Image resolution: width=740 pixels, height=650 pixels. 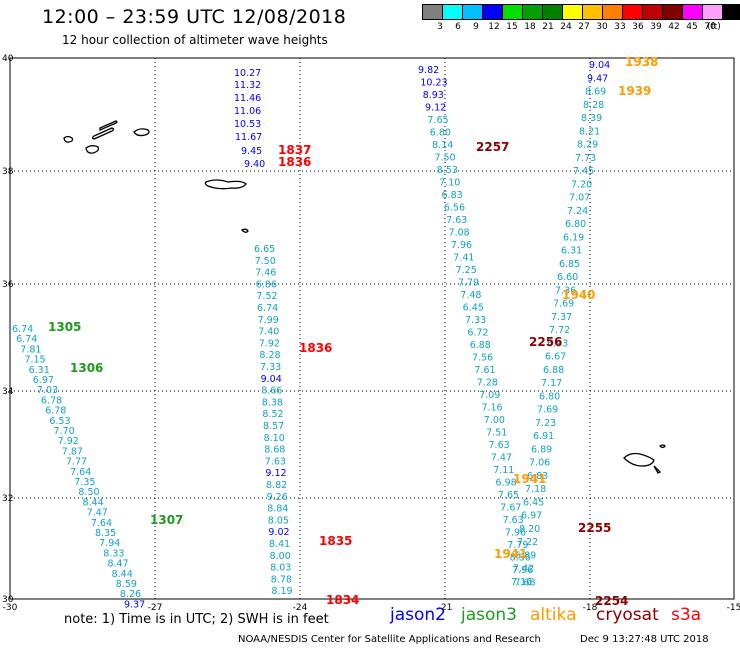 I want to click on wave-height-value: 6.65, so click(x=264, y=249).